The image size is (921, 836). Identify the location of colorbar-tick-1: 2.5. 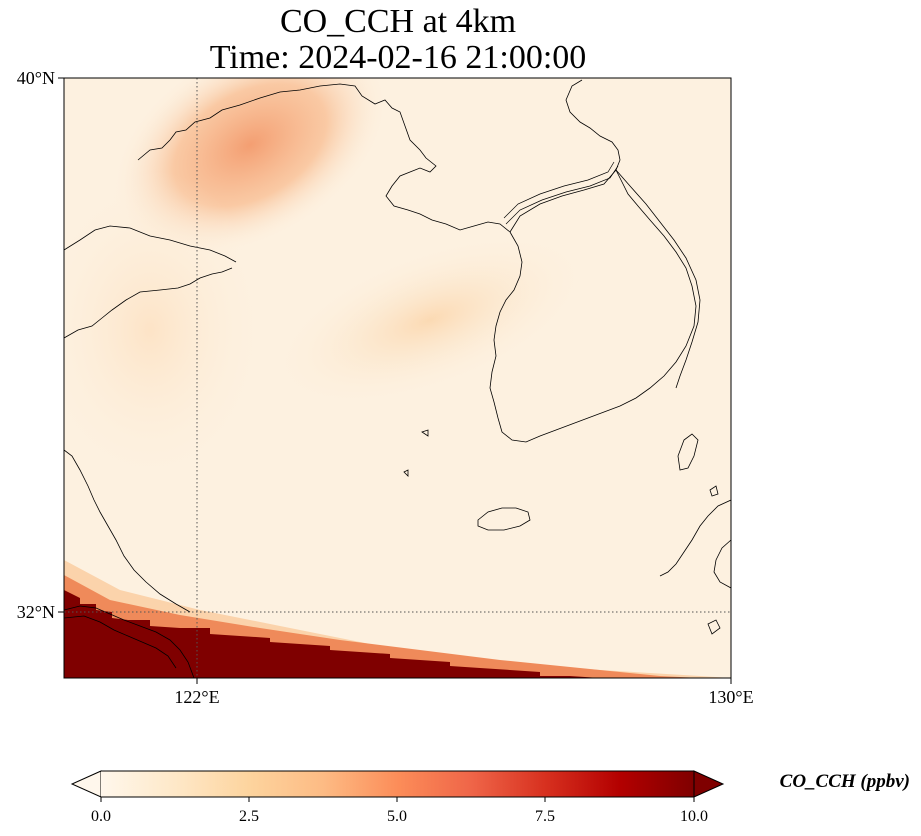
(249, 816).